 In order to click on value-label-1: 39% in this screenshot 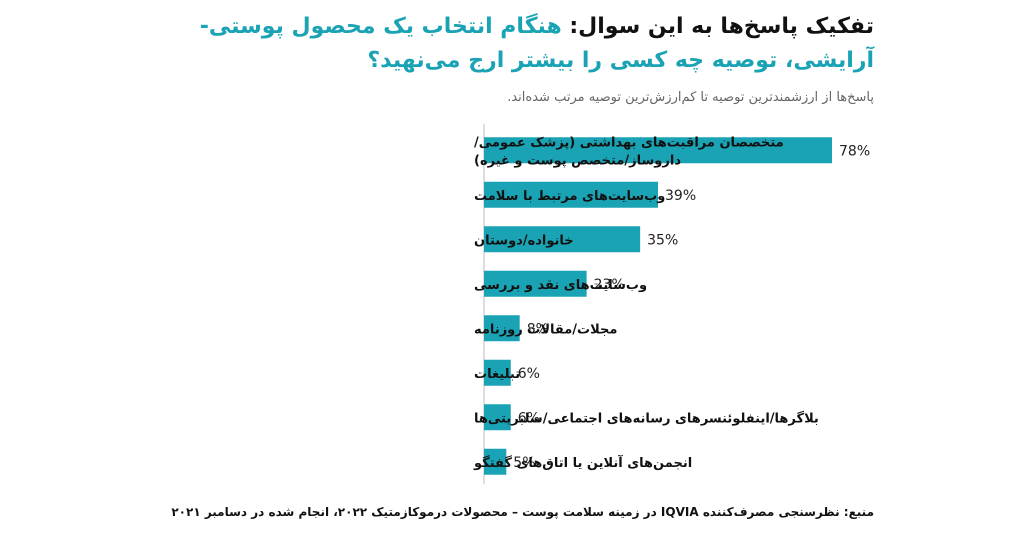, I will do `click(680, 196)`.